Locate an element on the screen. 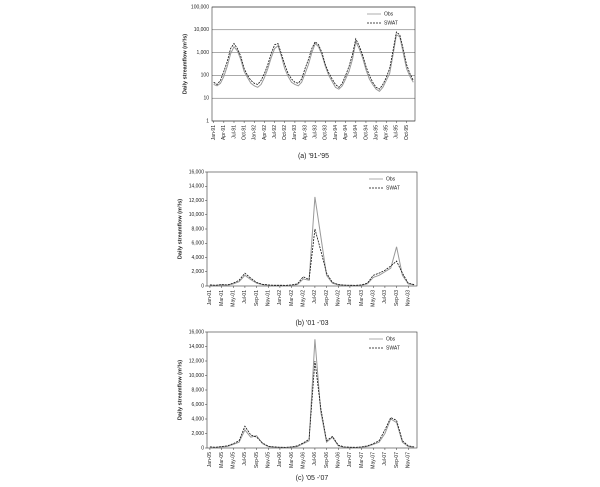 This screenshot has width=600, height=487. x-tick-label: Mar-01 is located at coordinates (222, 298).